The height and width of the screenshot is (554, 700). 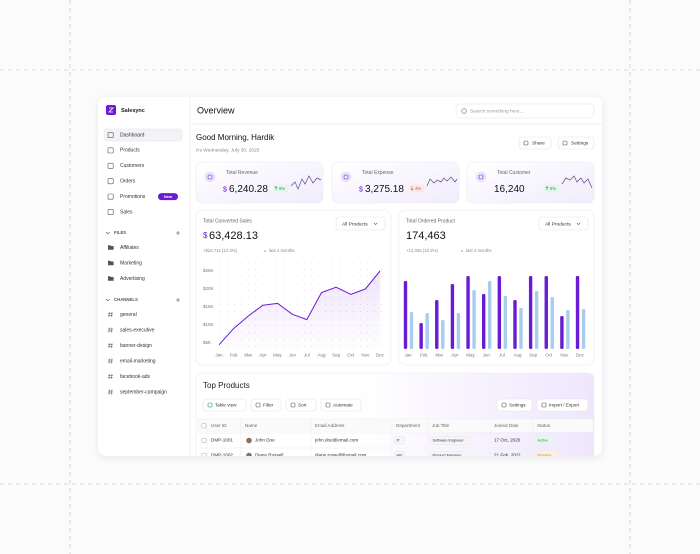 What do you see at coordinates (351, 355) in the screenshot?
I see `x-tick-label: Oct` at bounding box center [351, 355].